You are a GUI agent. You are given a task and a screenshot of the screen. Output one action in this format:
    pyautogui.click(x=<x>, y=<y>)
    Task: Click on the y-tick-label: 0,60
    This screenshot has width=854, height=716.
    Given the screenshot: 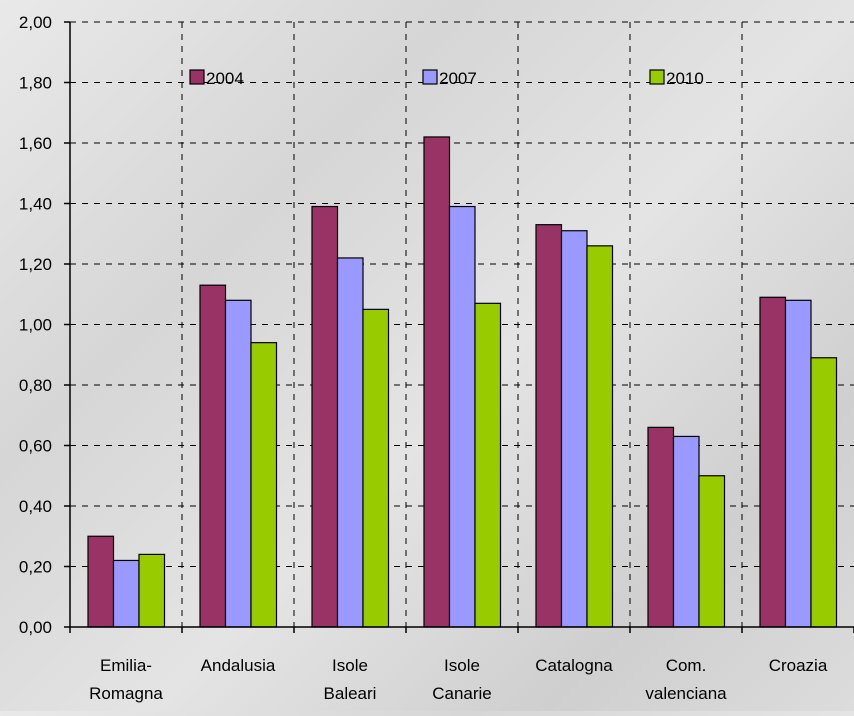 What is the action you would take?
    pyautogui.click(x=35, y=446)
    